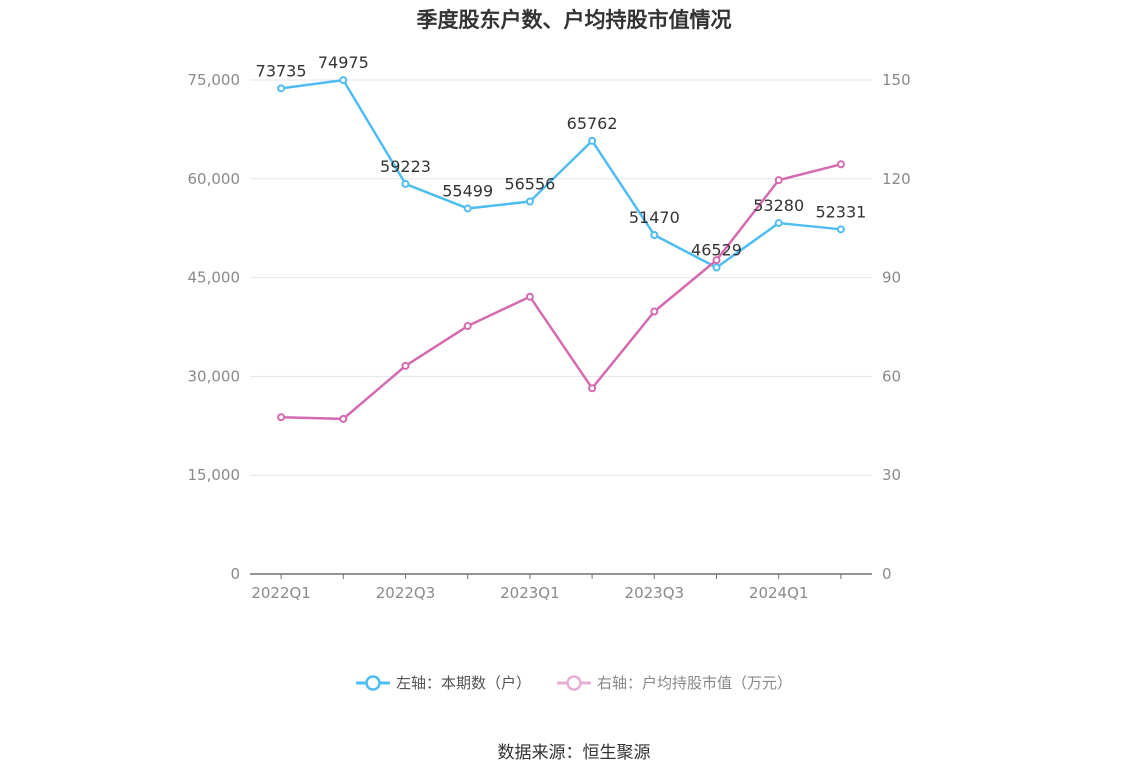 The height and width of the screenshot is (776, 1148). I want to click on y-tick-label-right: 90, so click(891, 278).